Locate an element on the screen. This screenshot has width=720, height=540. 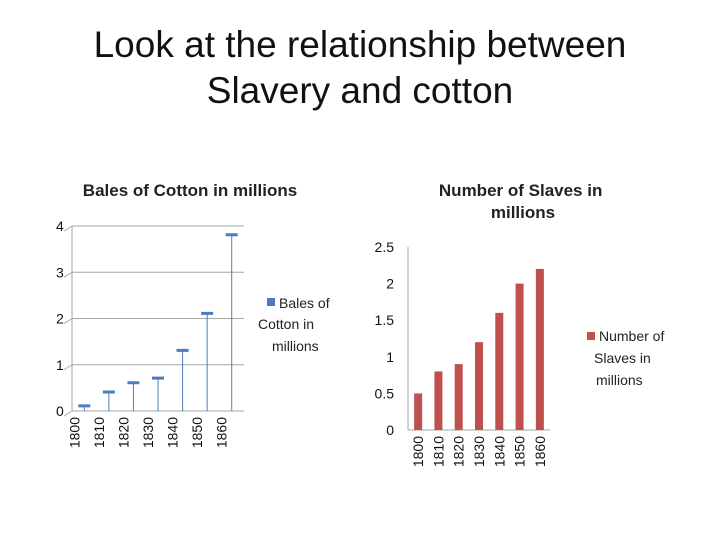
cotton-x-tick-label: 1850 is located at coordinates (197, 432).